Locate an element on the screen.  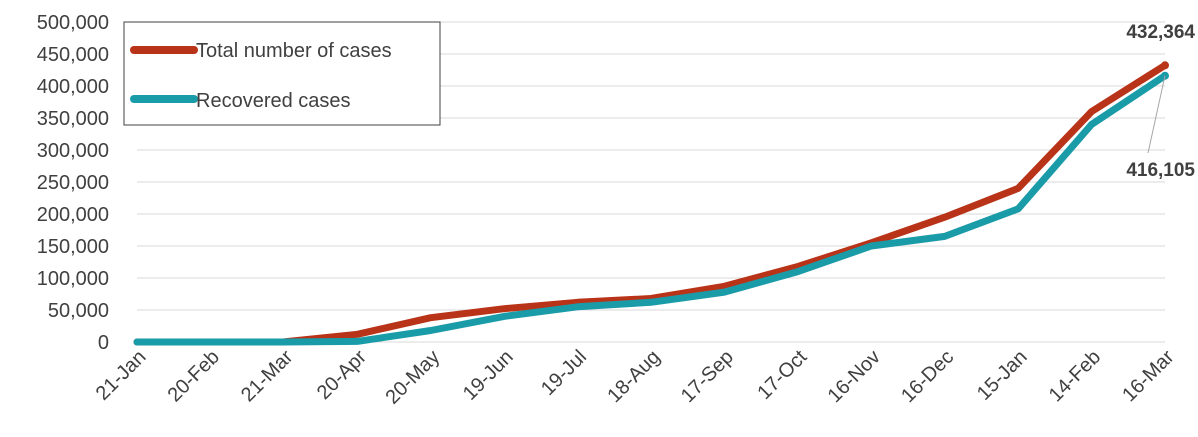
x-tick-label: 16-Nov is located at coordinates (854, 376).